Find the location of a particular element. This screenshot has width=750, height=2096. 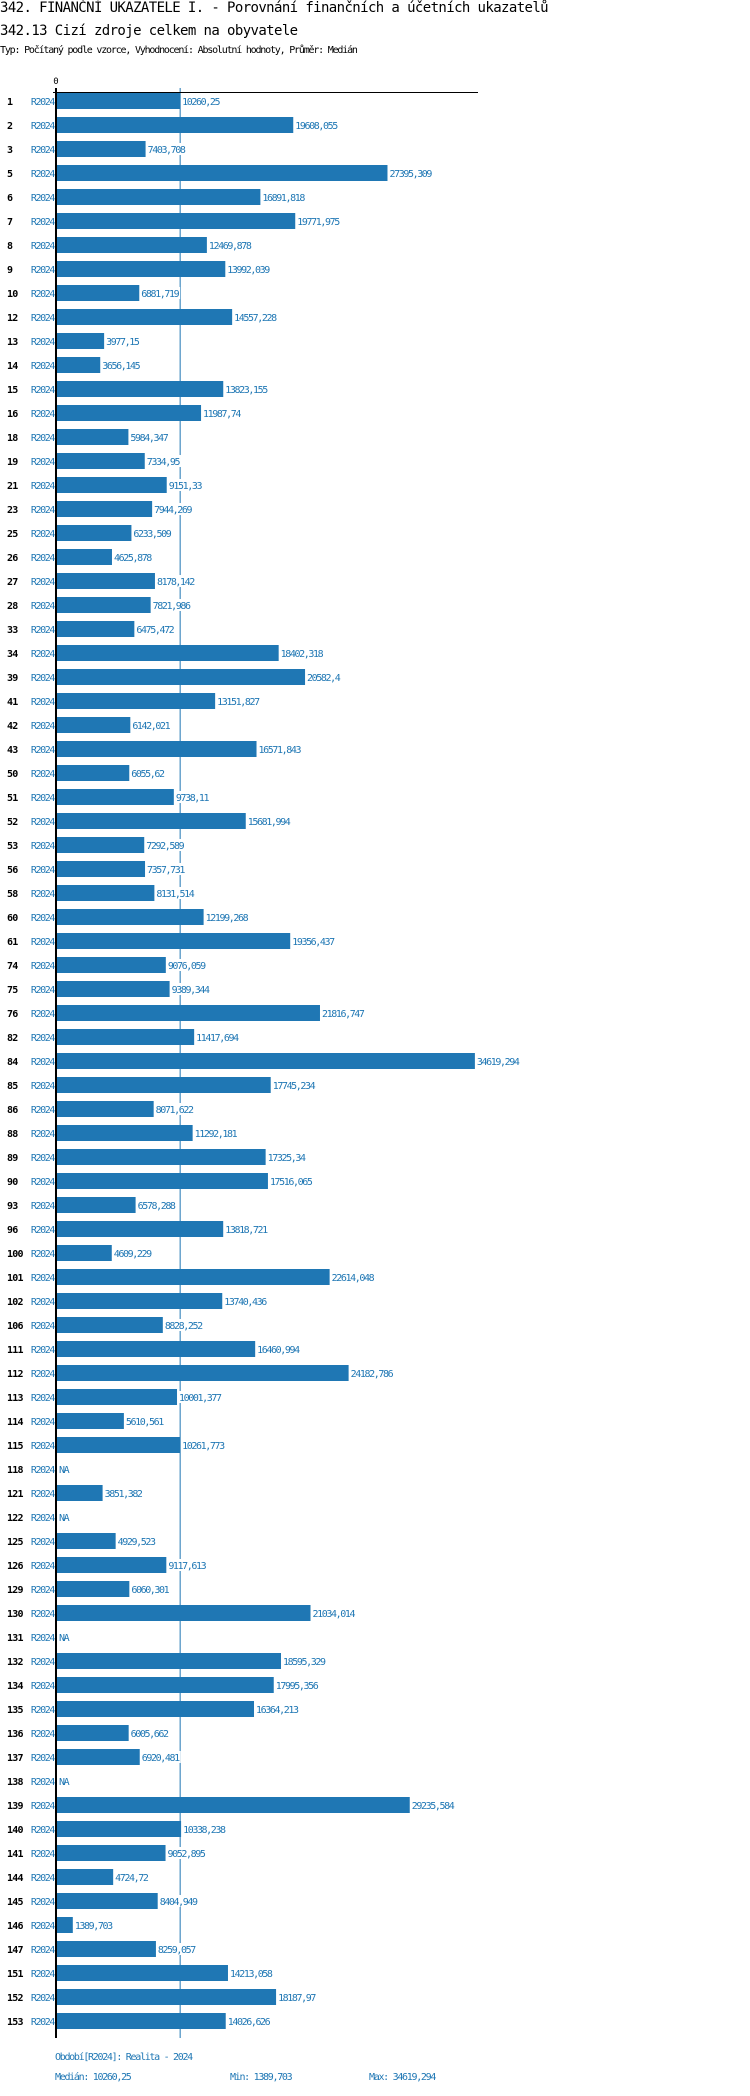

row-id-label: 141 is located at coordinates (15, 1854).